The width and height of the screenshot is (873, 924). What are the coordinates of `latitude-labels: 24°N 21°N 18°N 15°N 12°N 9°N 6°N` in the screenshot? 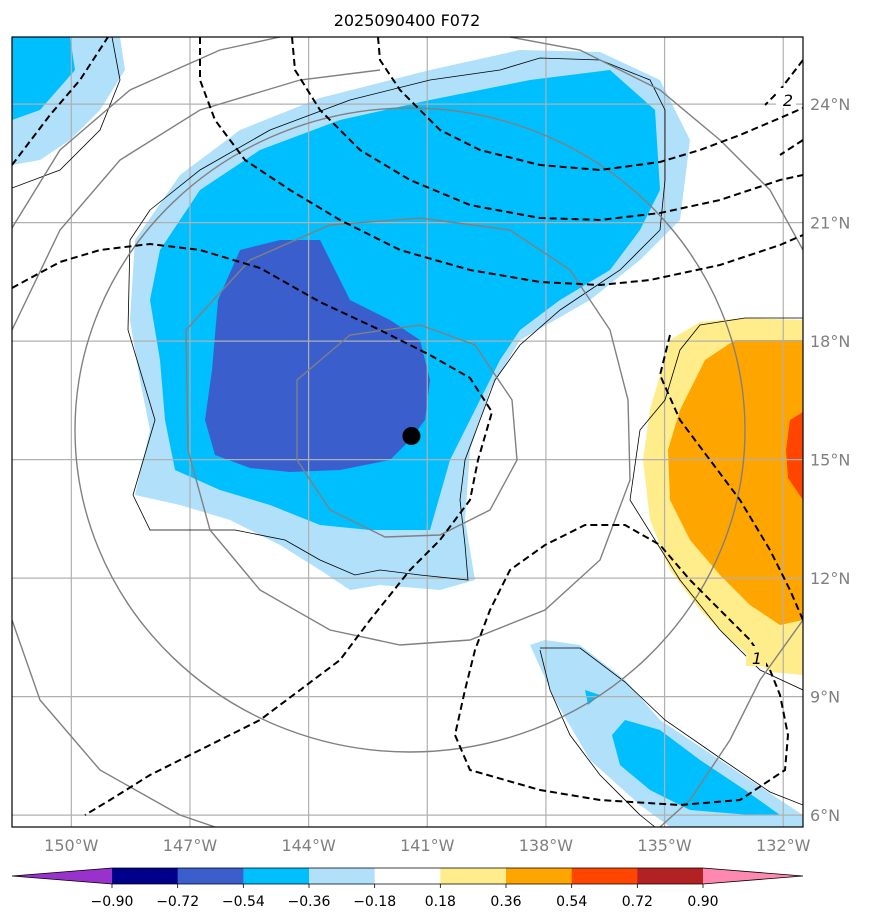 It's located at (830, 460).